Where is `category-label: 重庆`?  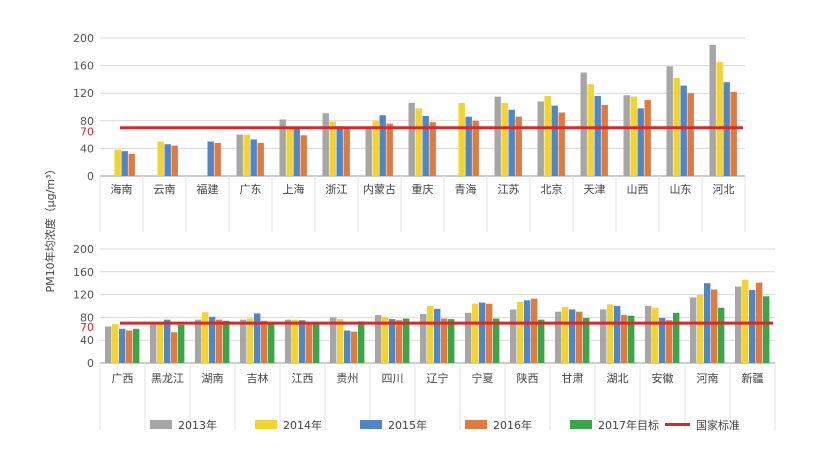 category-label: 重庆 is located at coordinates (423, 189).